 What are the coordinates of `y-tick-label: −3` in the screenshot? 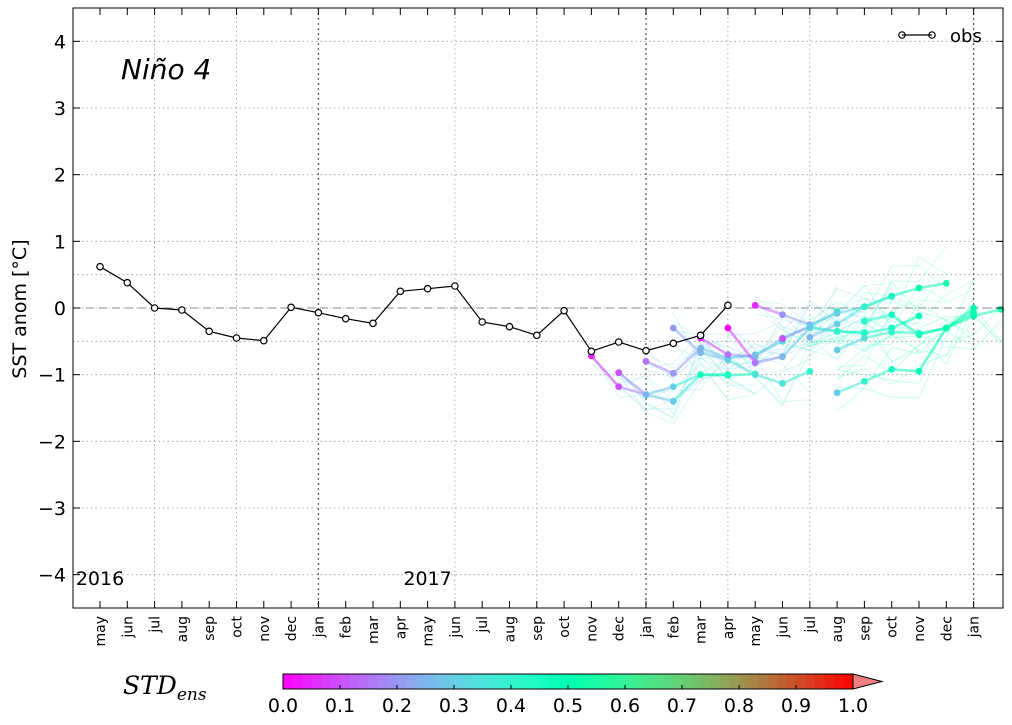 It's located at (52, 509).